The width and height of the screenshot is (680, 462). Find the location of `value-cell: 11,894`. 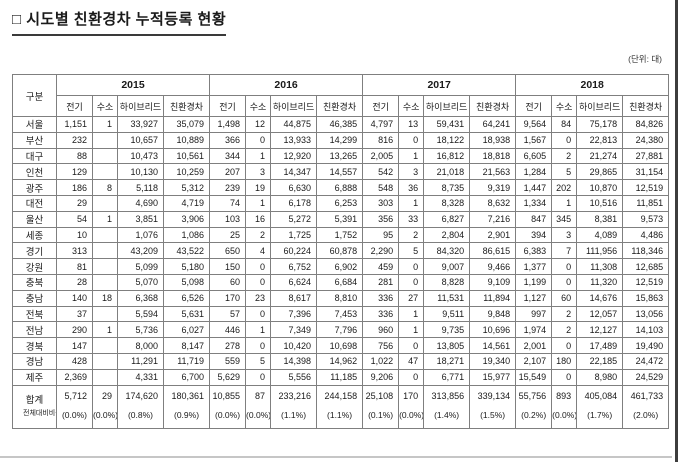

value-cell: 11,894 is located at coordinates (493, 298).